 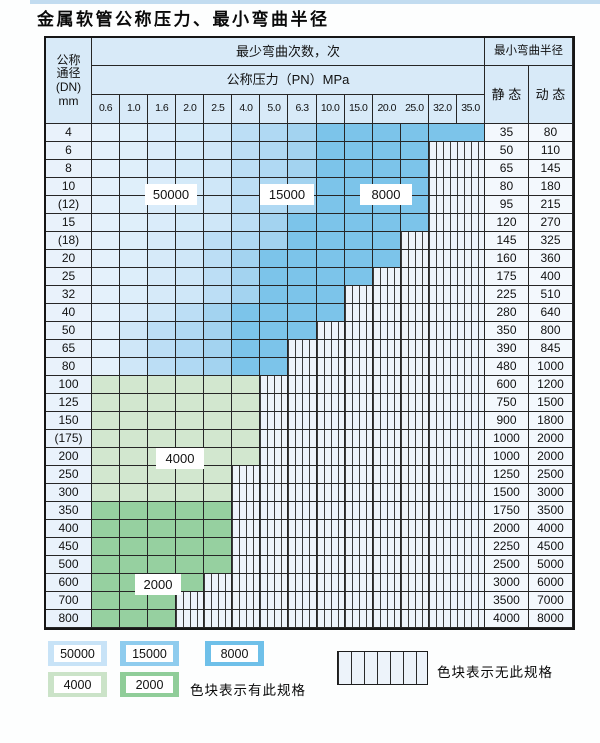 I want to click on dn-cell: 450, so click(x=69, y=547).